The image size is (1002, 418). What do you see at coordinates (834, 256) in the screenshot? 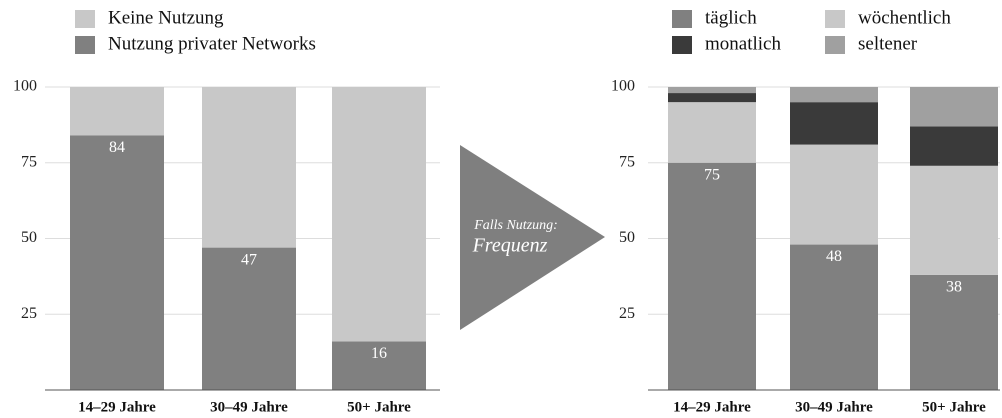
I see `value-label: 48` at bounding box center [834, 256].